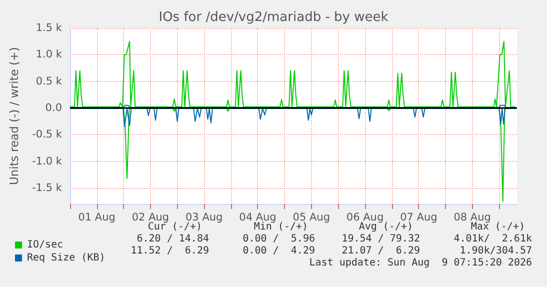 The image size is (547, 287). Describe the element at coordinates (204, 218) in the screenshot. I see `x-tick-label: 03 Aug` at that location.